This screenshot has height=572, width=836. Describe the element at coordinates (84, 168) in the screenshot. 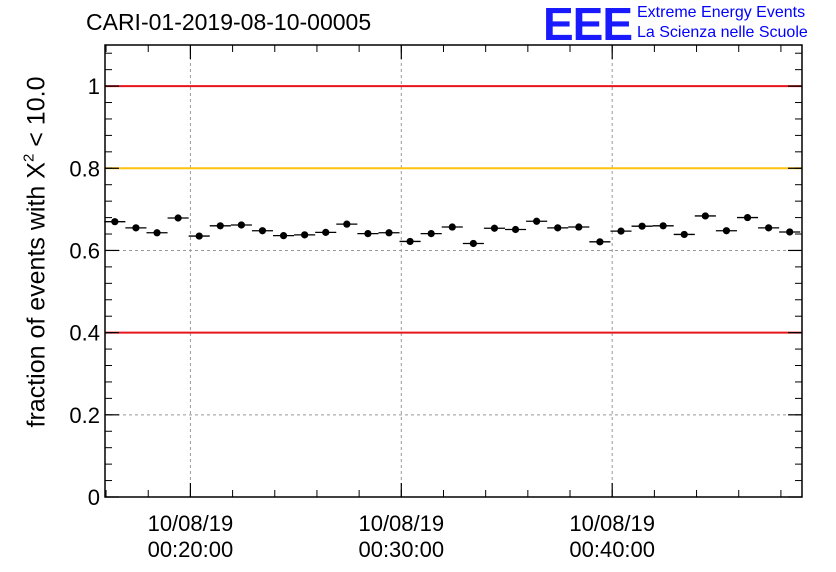

I see `y-tick-label: 0.8` at that location.